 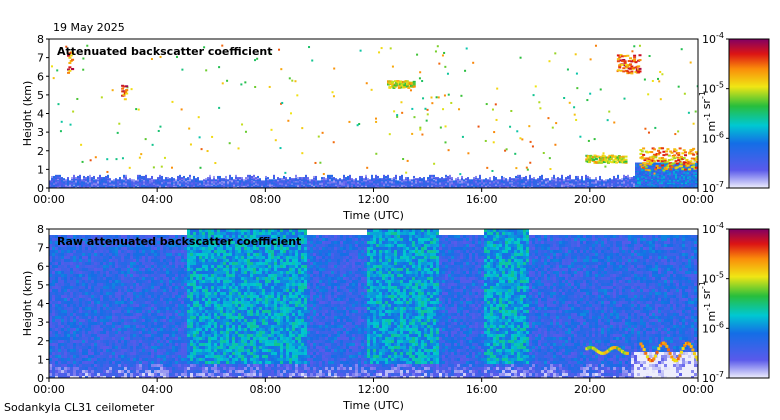 What do you see at coordinates (40, 58) in the screenshot?
I see `y-tick-label: 7` at bounding box center [40, 58].